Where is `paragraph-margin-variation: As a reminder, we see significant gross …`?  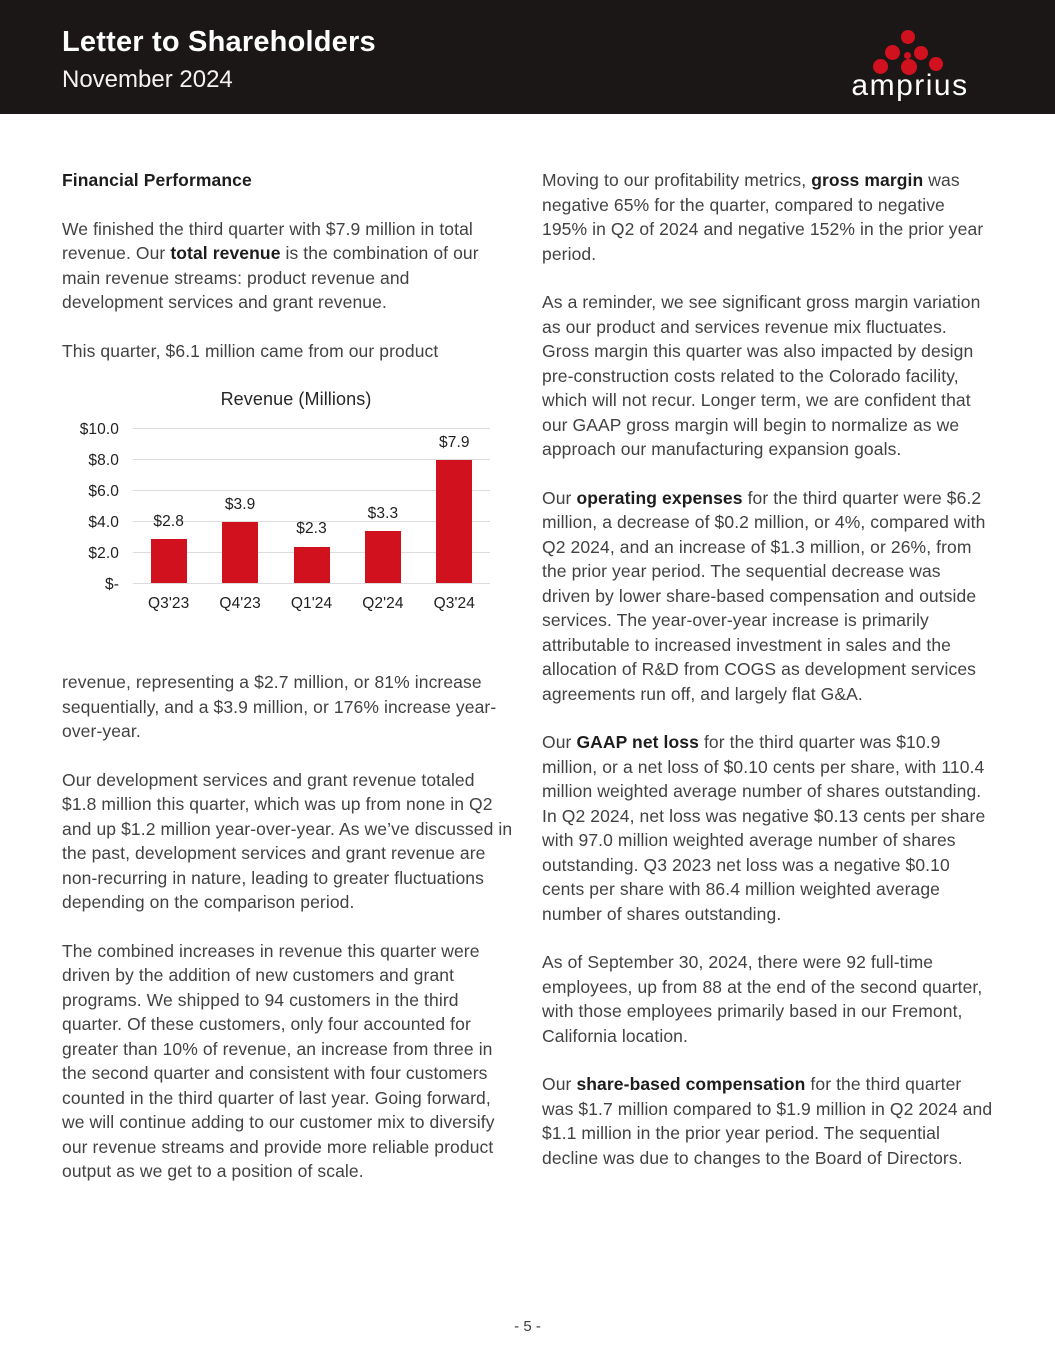 paragraph-margin-variation: As a reminder, we see significant gross … is located at coordinates (767, 376).